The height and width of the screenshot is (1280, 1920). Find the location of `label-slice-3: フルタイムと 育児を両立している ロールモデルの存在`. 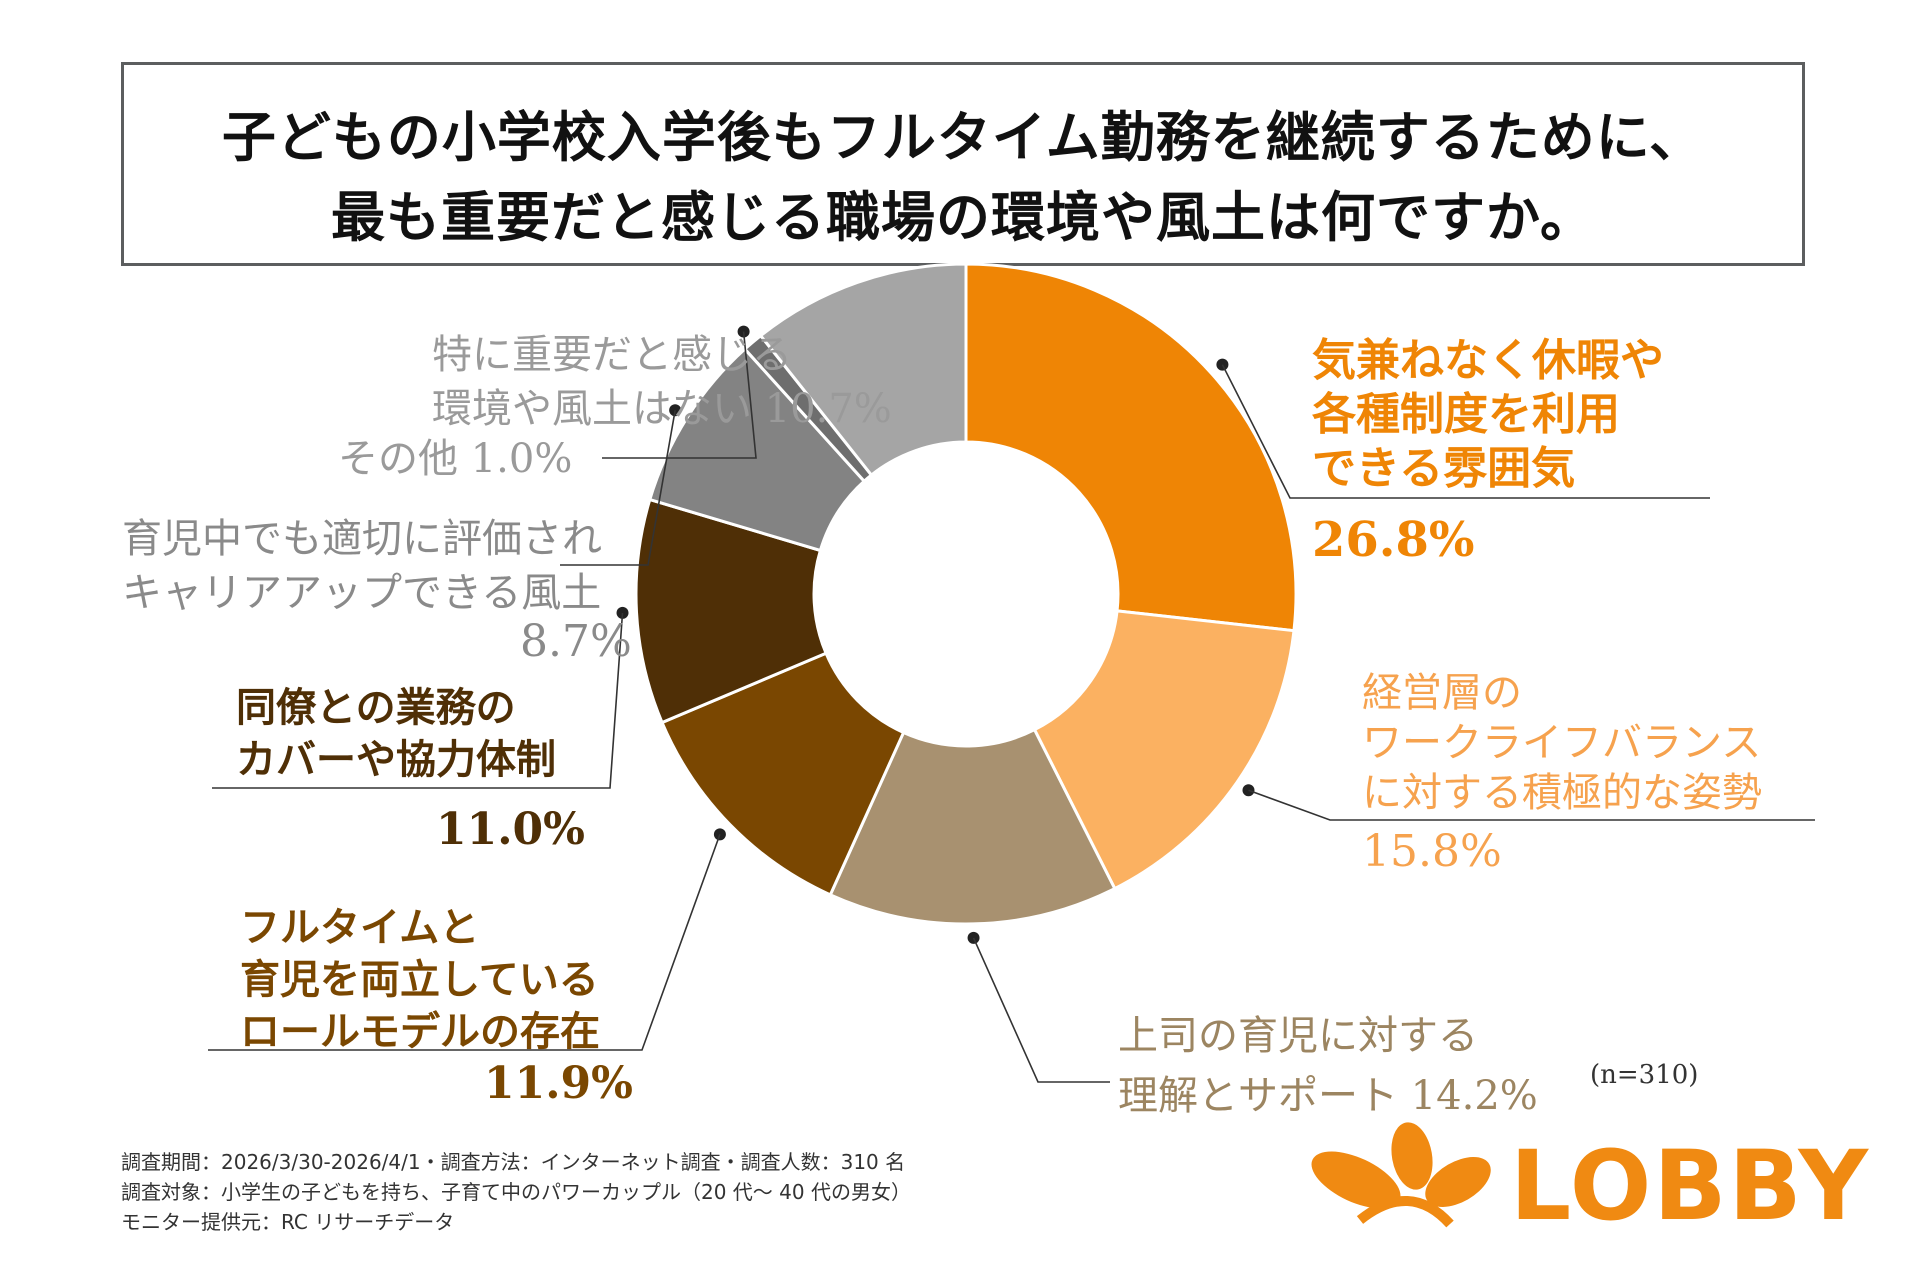

label-slice-3: フルタイムと 育児を両立している ロールモデルの存在 is located at coordinates (420, 980).